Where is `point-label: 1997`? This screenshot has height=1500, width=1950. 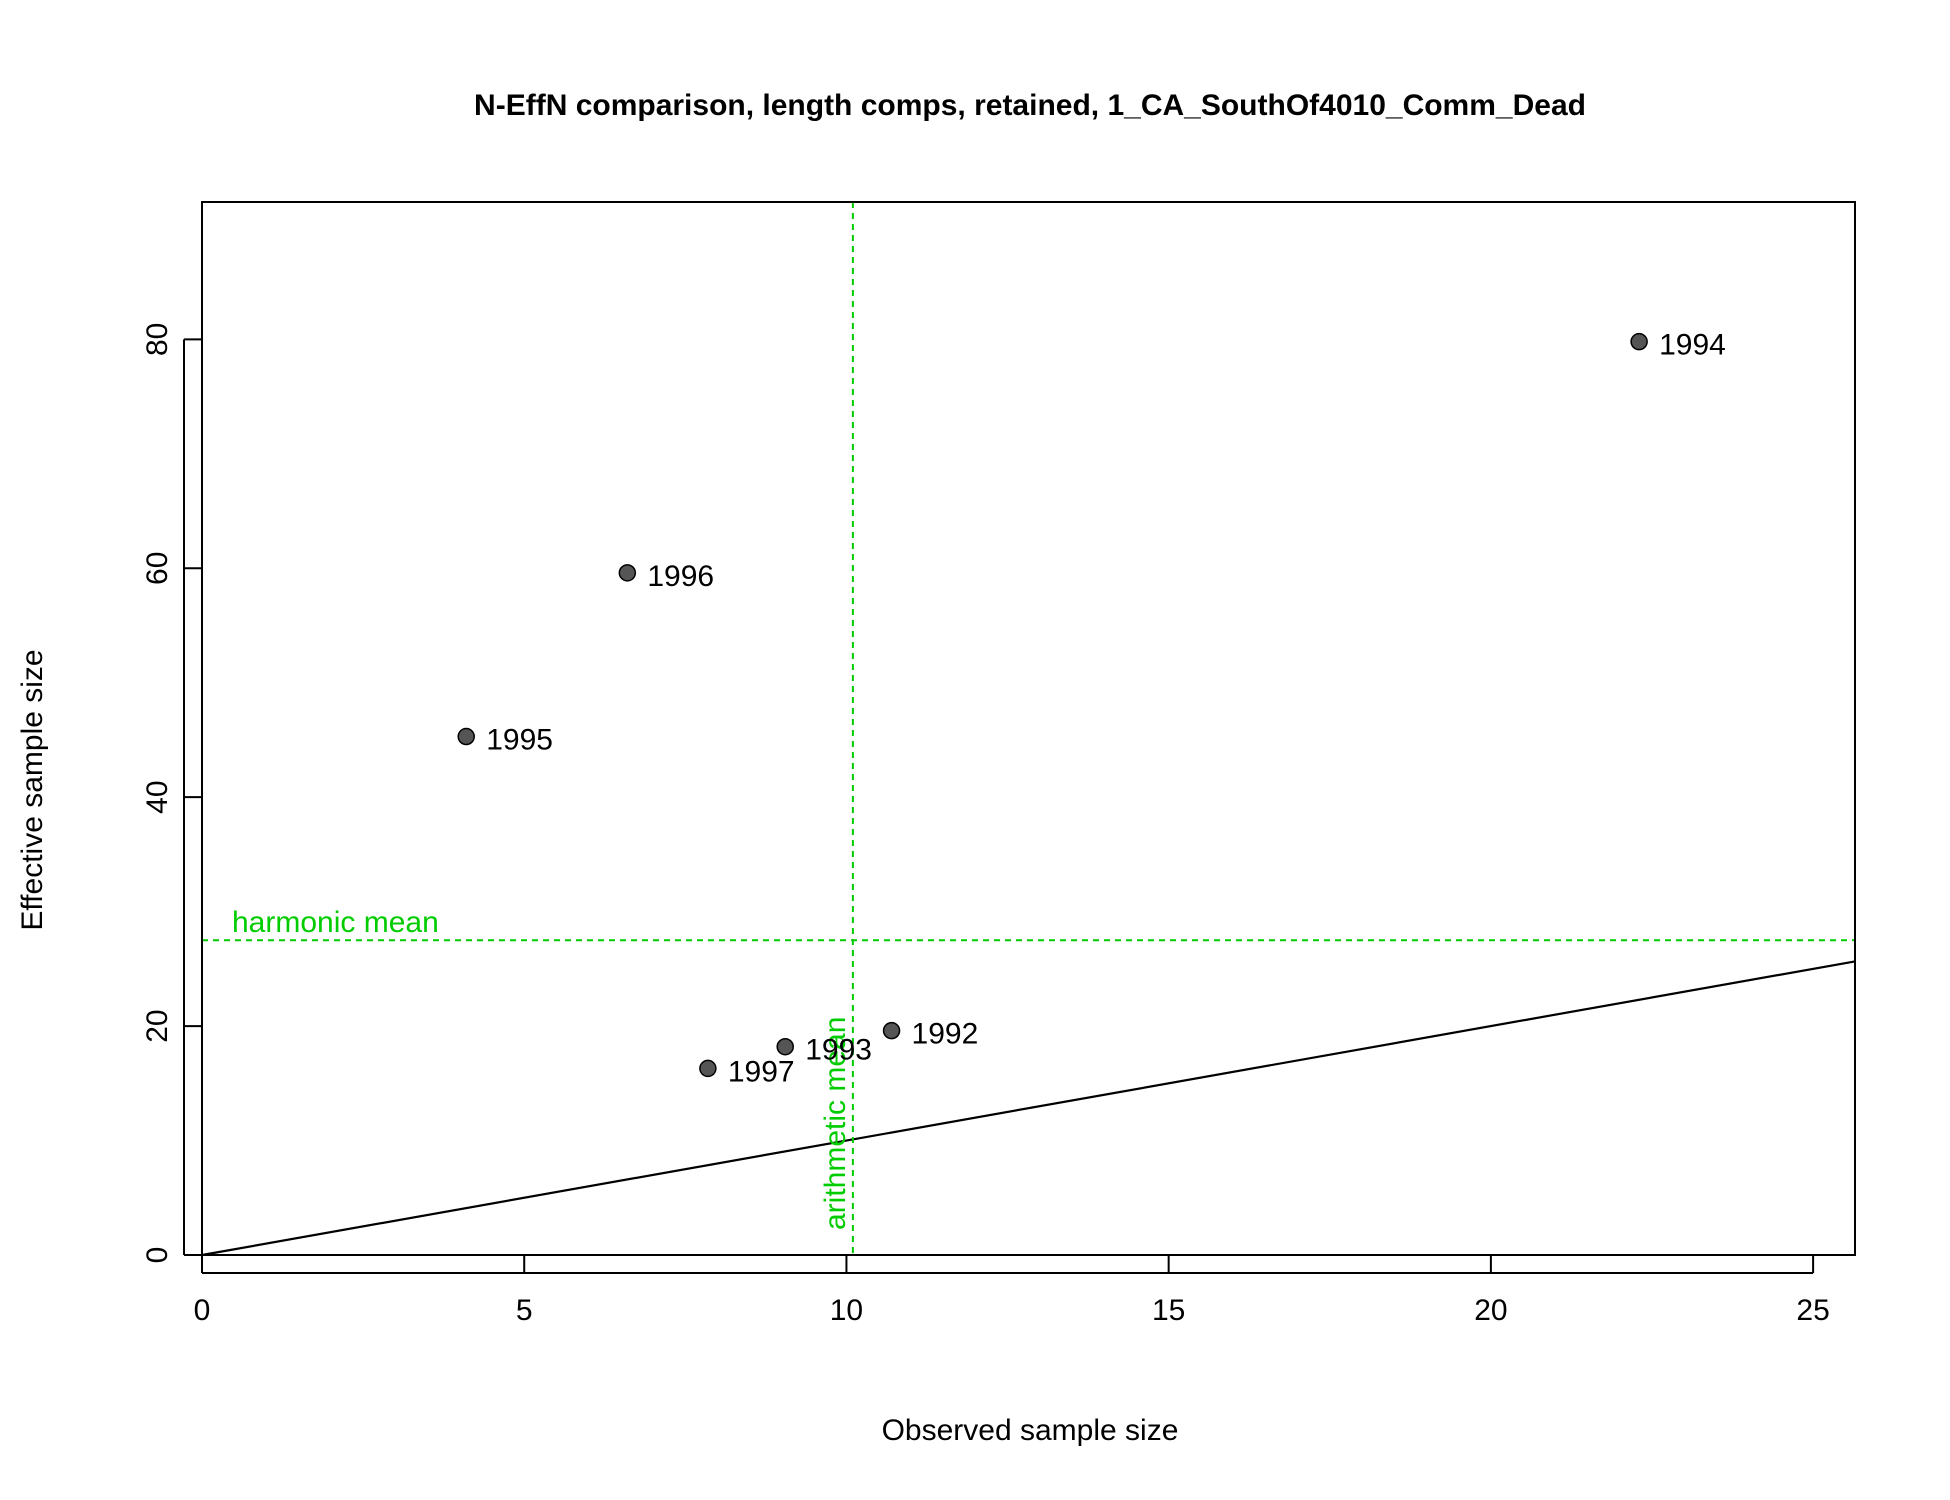
point-label: 1997 is located at coordinates (761, 1071).